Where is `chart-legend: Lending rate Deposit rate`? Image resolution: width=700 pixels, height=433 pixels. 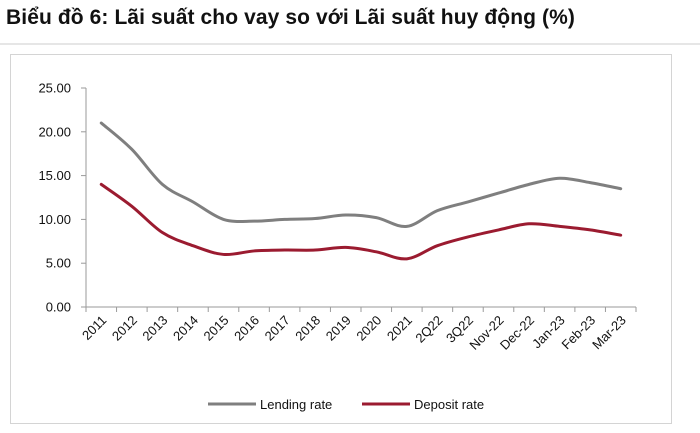 chart-legend: Lending rate Deposit rate is located at coordinates (346, 404).